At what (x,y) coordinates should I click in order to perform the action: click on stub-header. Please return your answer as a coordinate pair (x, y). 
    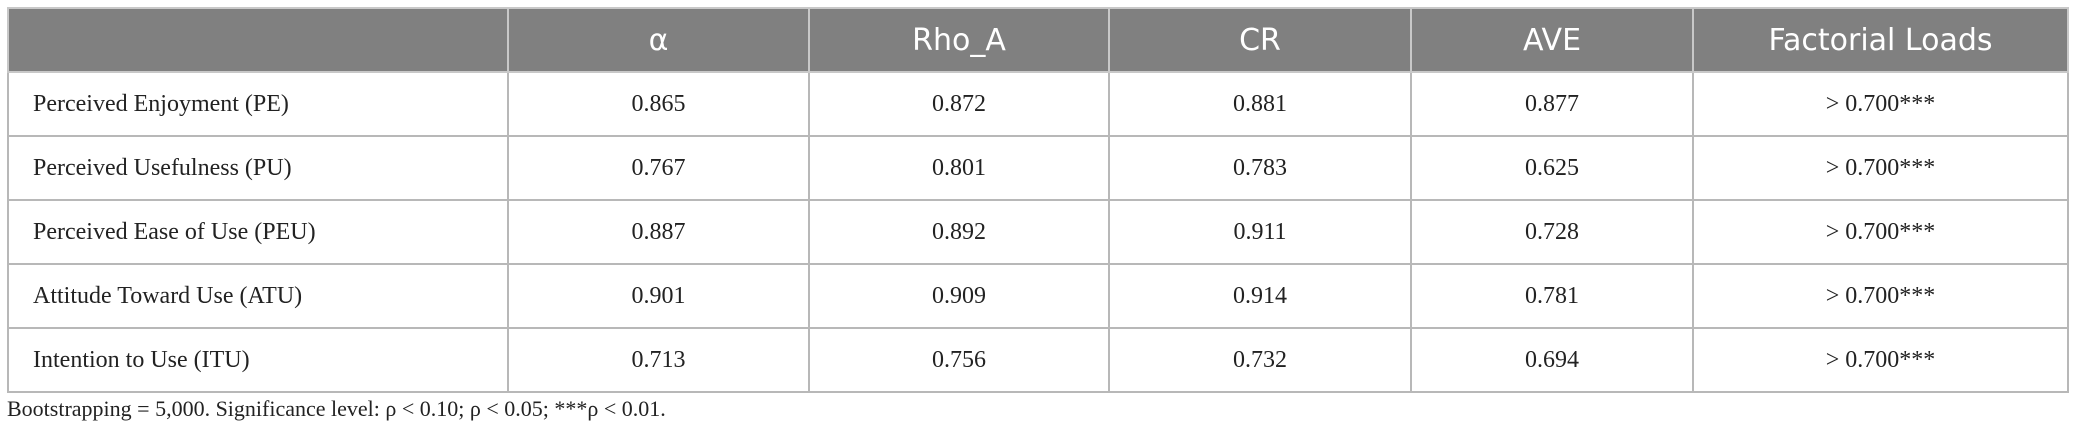
    Looking at the image, I should click on (258, 40).